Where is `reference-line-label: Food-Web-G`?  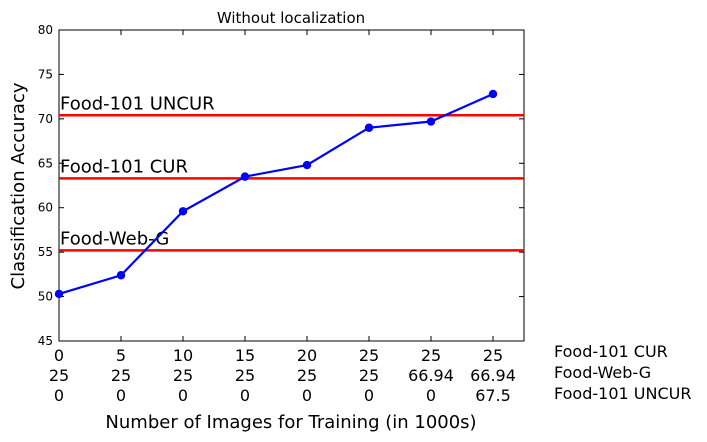
reference-line-label: Food-Web-G is located at coordinates (114, 238).